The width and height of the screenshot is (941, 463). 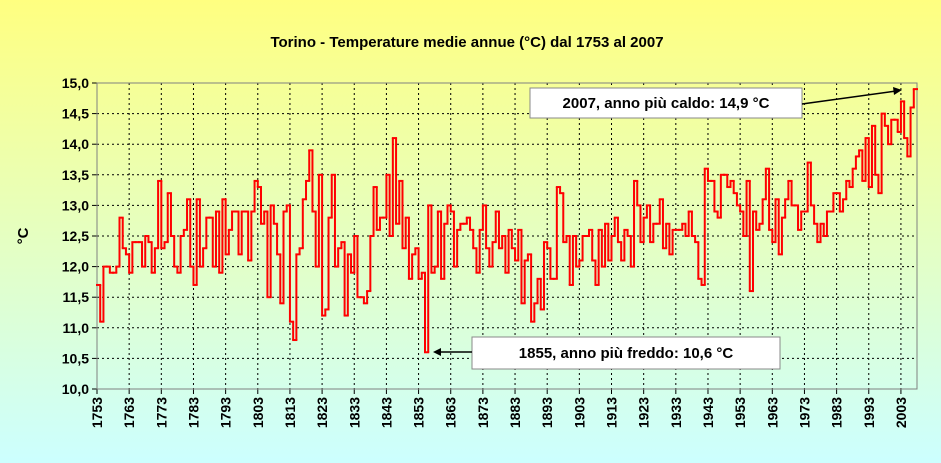 I want to click on x-tick-label: 1973, so click(x=804, y=412).